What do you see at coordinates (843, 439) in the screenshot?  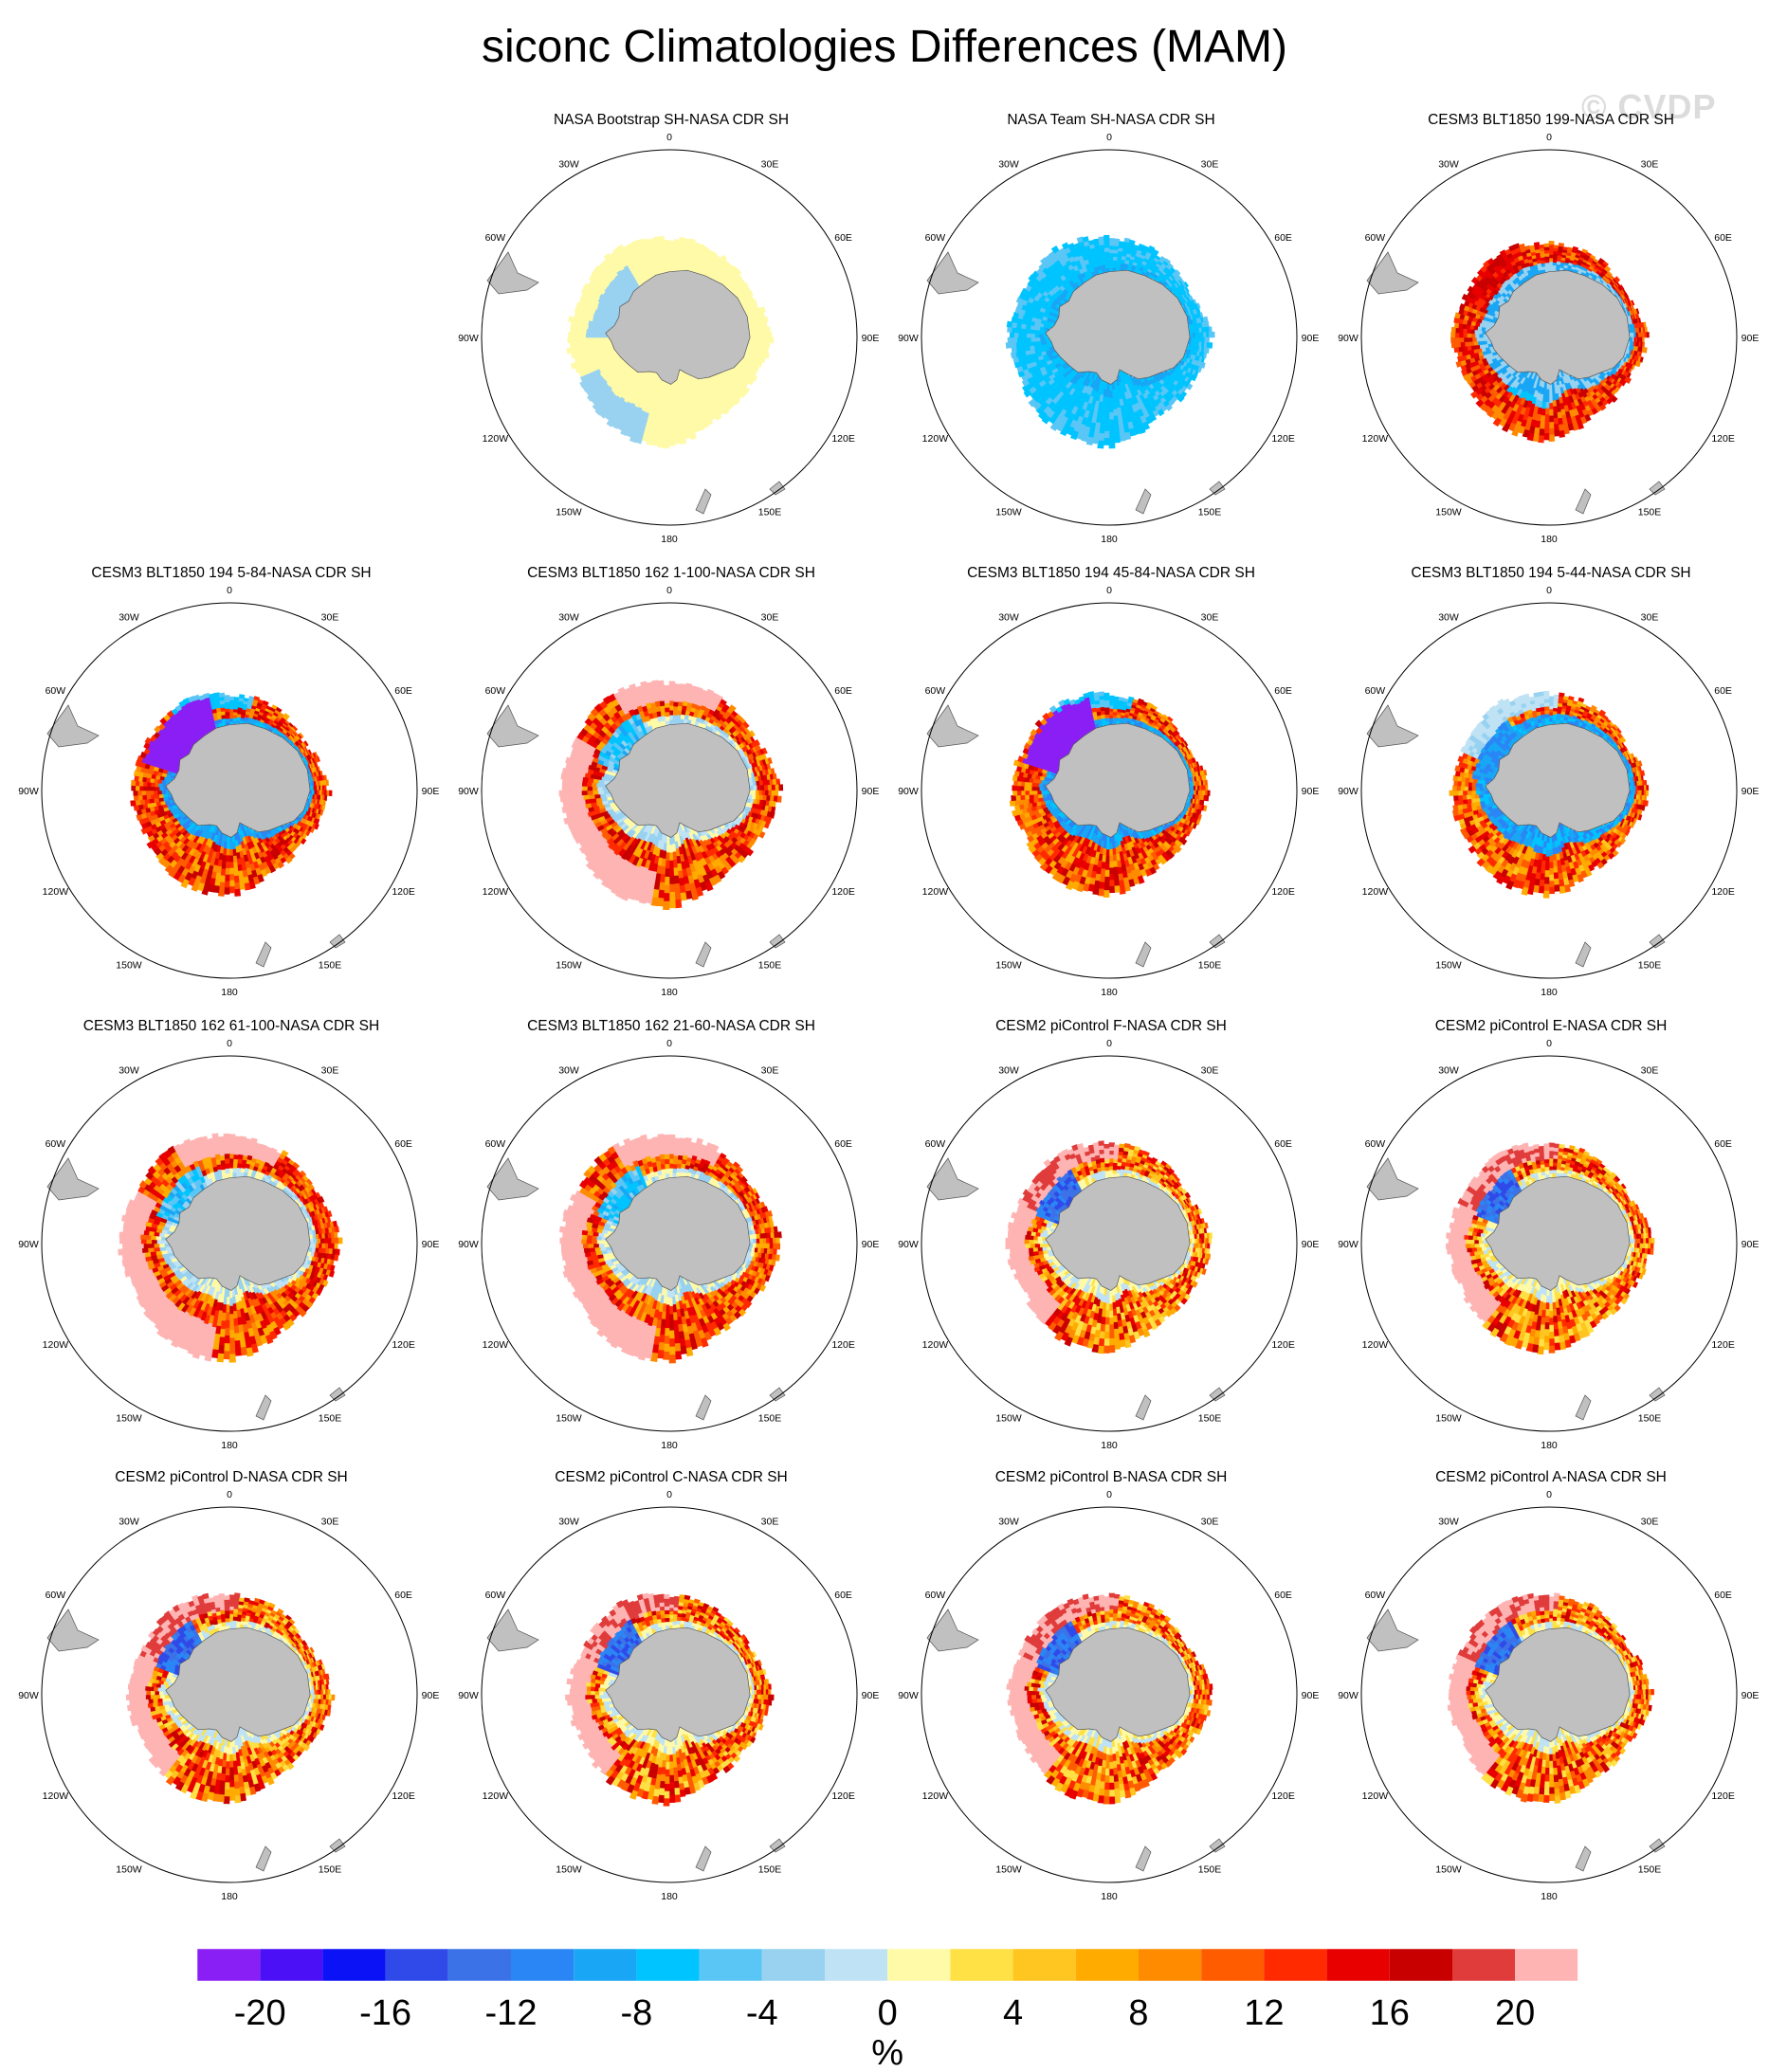 I see `longitude-label: 120E` at bounding box center [843, 439].